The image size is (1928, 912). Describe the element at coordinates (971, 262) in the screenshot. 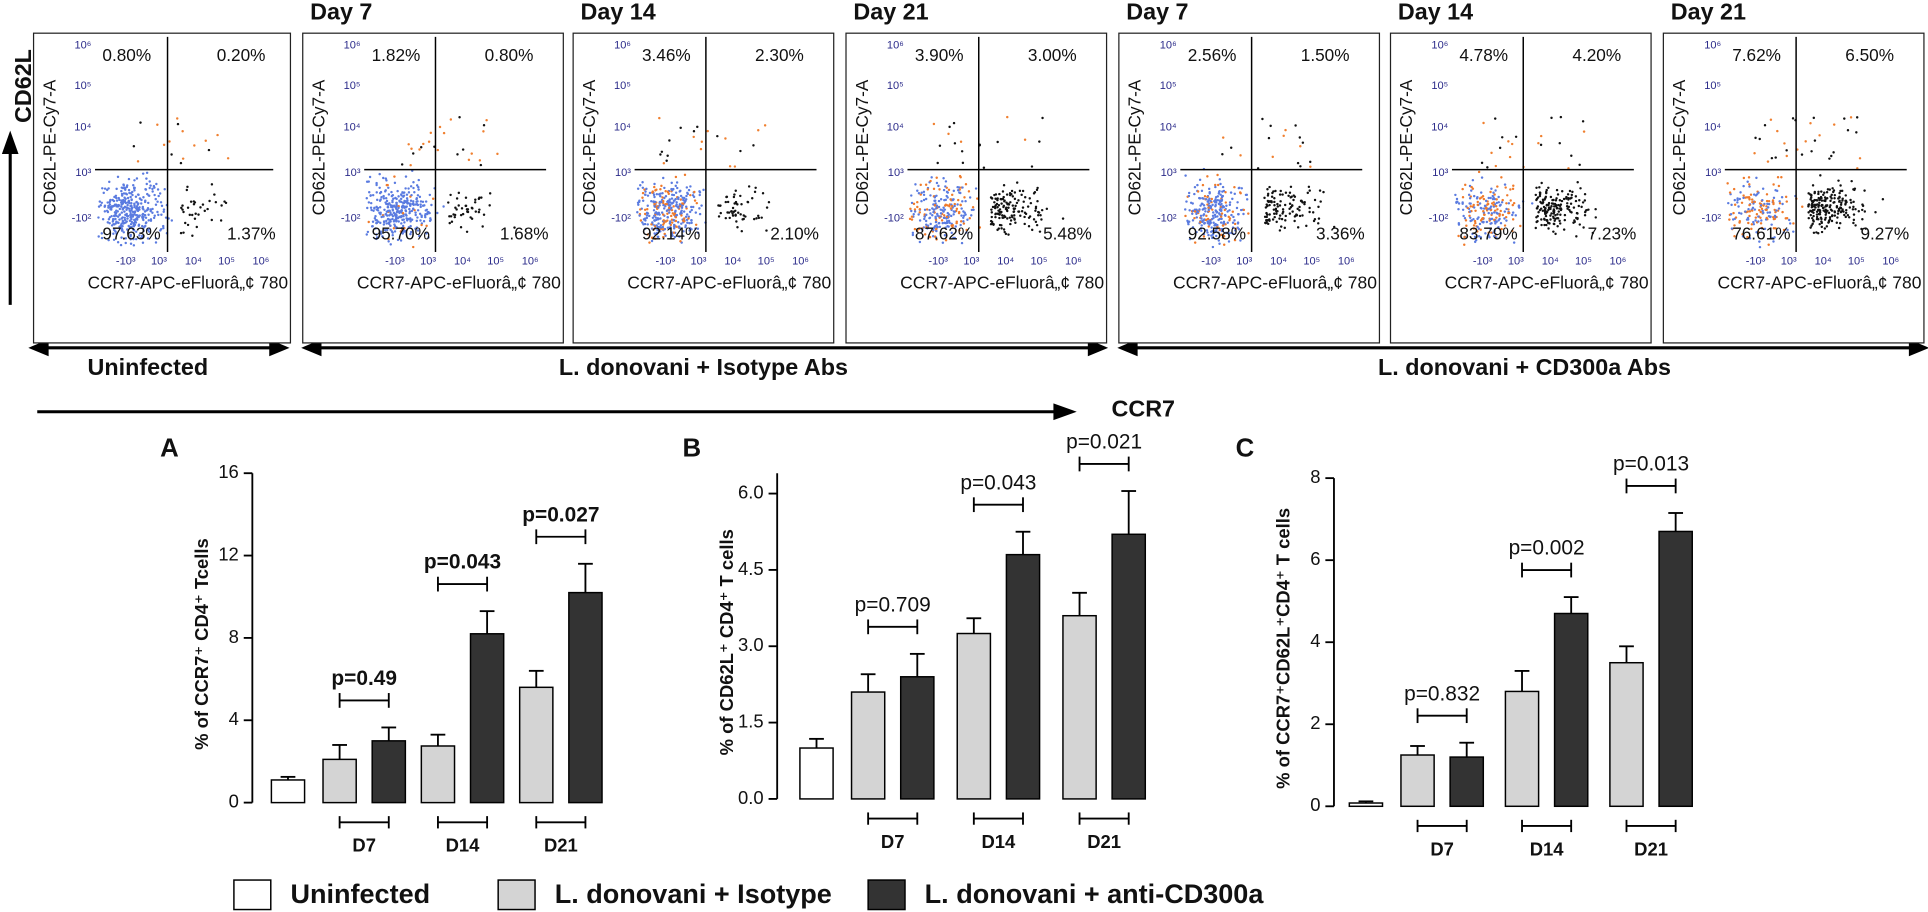

I see `flow-xtick: 10³` at that location.